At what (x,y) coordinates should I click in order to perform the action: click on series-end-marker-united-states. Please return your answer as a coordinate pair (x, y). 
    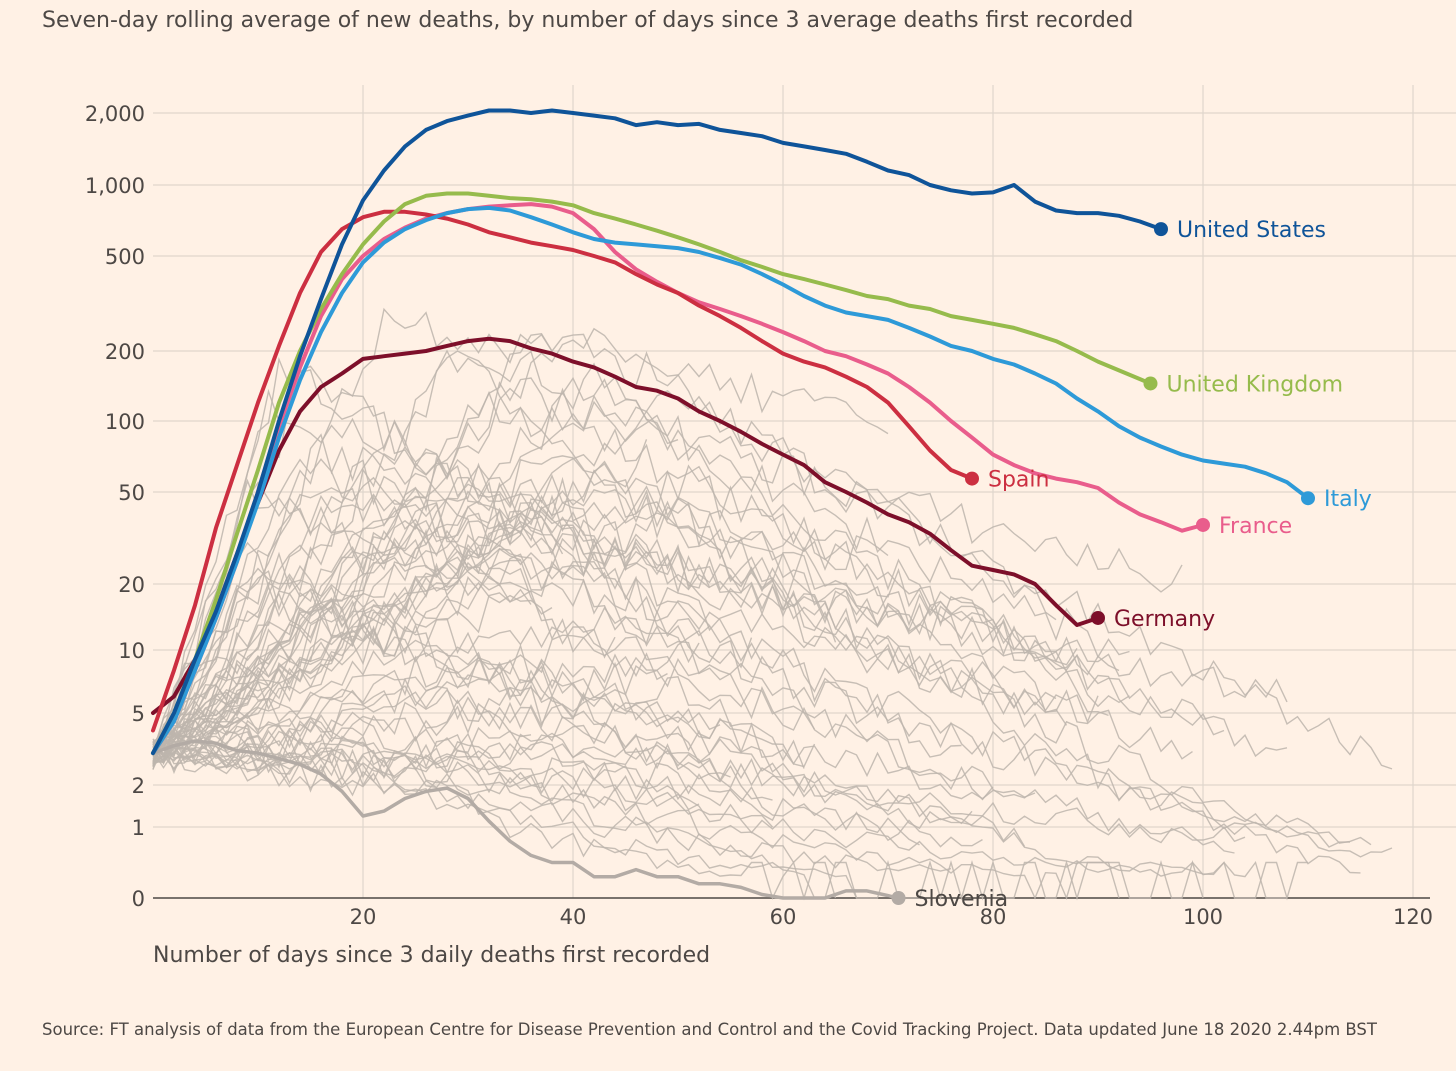
    Looking at the image, I should click on (1161, 229).